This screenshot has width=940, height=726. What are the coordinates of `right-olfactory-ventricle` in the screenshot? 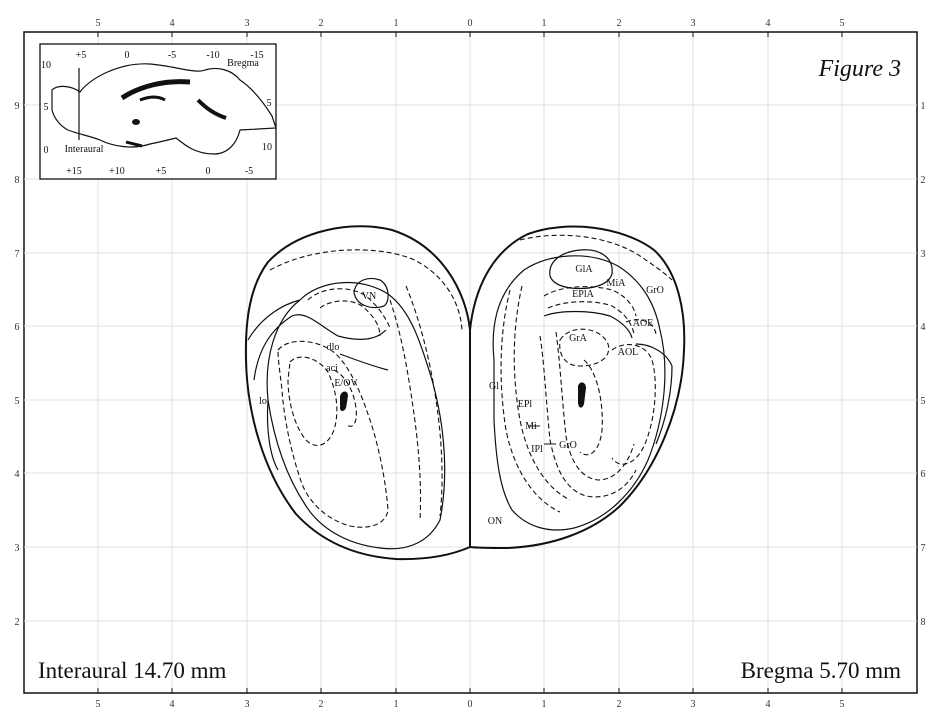 It's located at (582, 395).